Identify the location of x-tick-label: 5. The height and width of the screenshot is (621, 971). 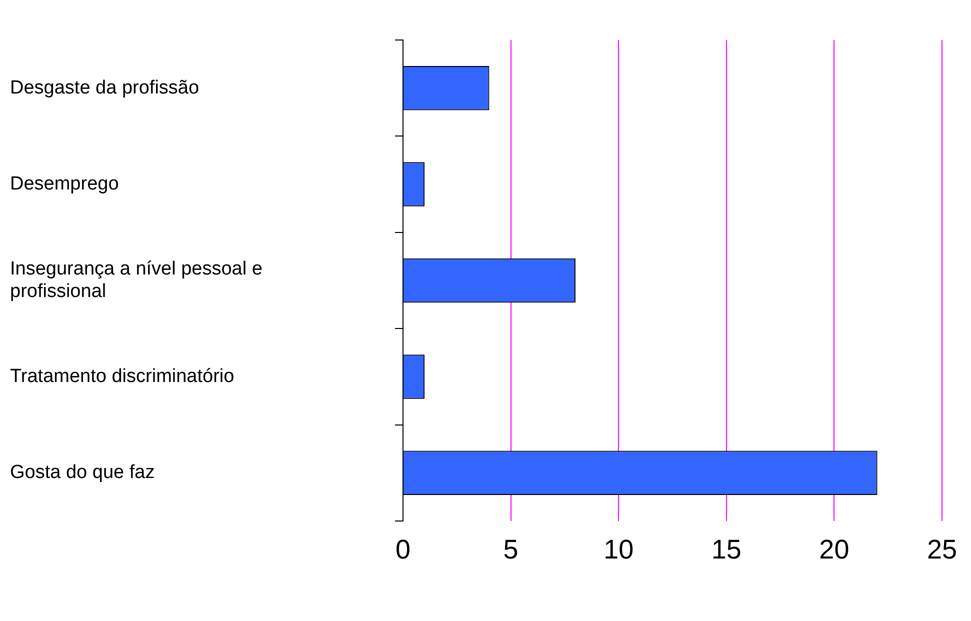
(510, 549).